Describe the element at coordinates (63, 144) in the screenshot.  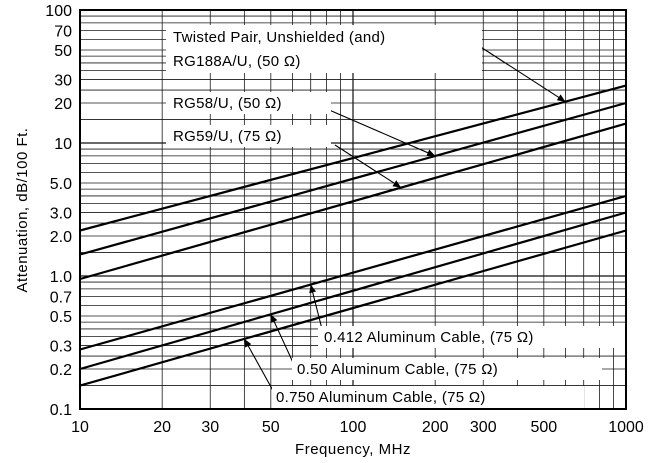
I see `y-tick-label: 10` at that location.